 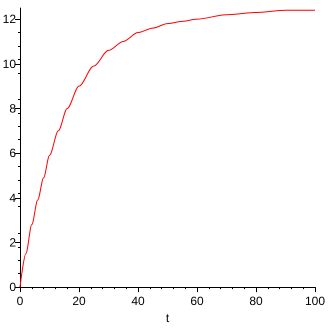 What do you see at coordinates (79, 301) in the screenshot?
I see `x-tick-label: 20` at bounding box center [79, 301].